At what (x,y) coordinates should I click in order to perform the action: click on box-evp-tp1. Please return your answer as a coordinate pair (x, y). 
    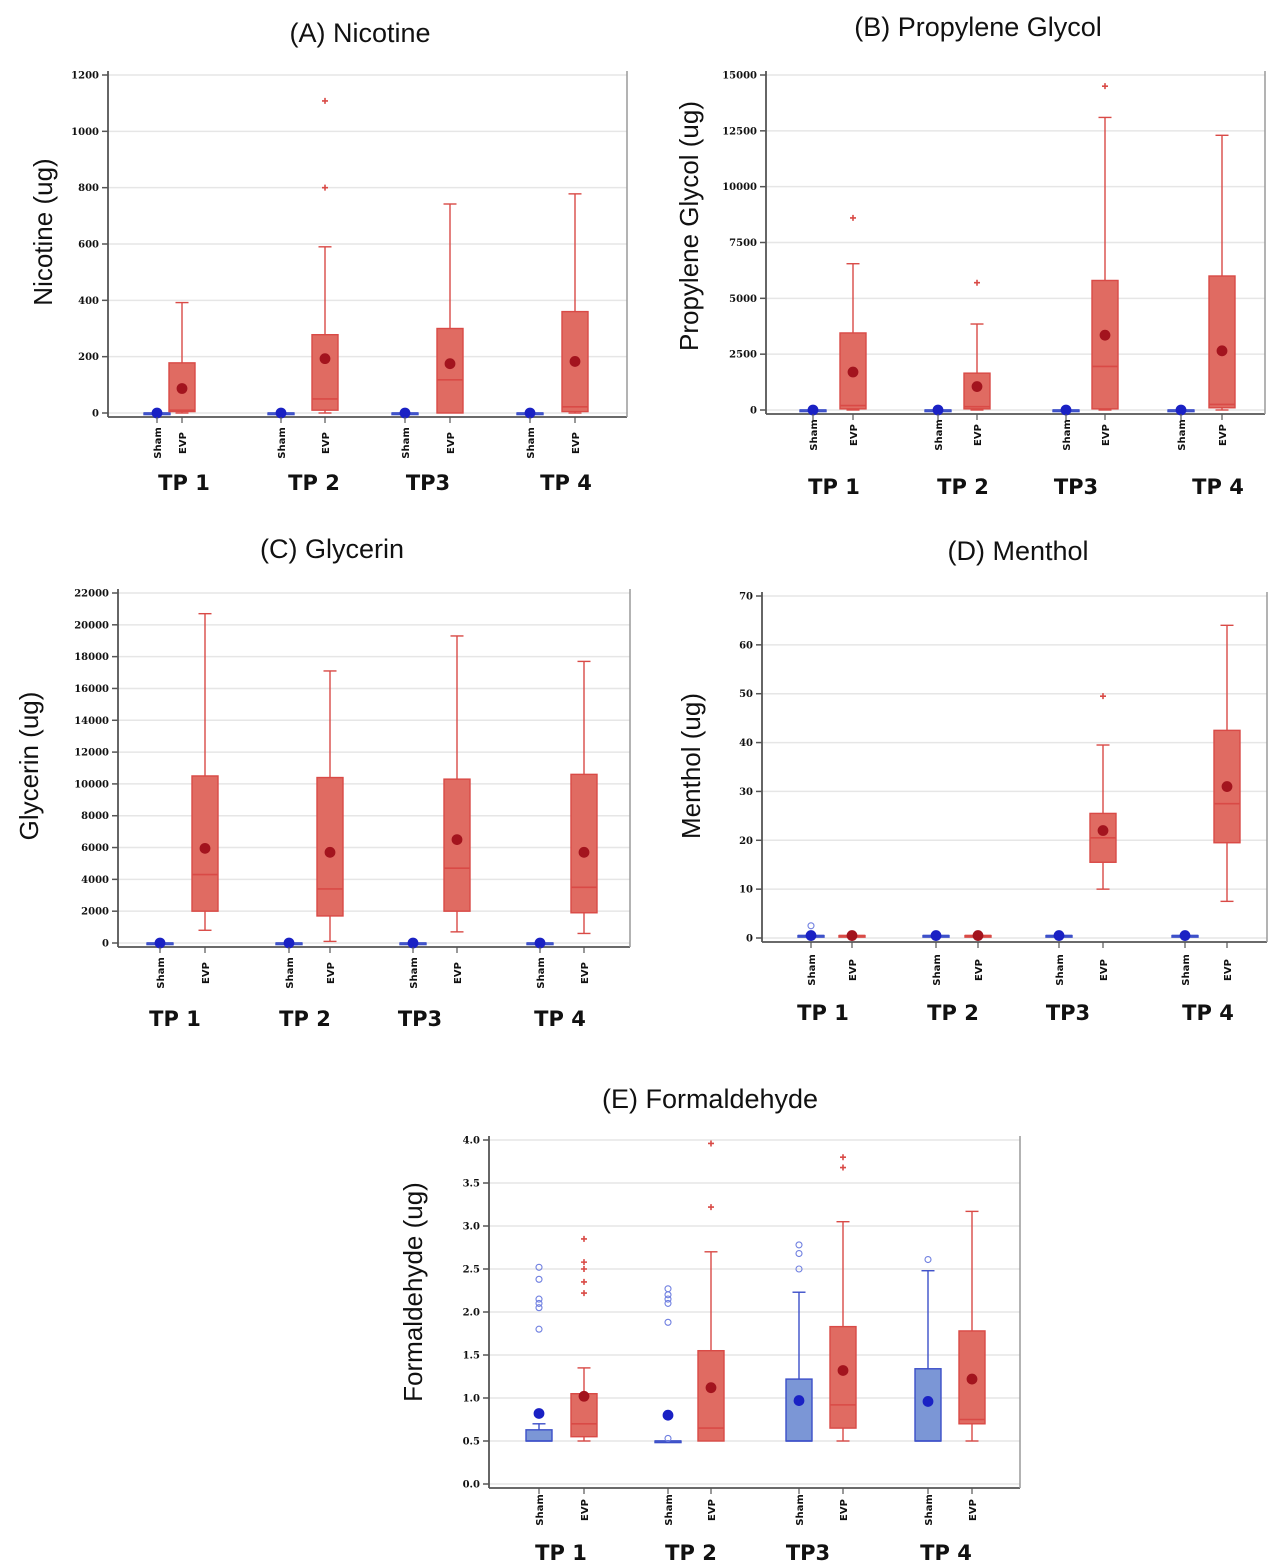
    Looking at the image, I should click on (182, 357).